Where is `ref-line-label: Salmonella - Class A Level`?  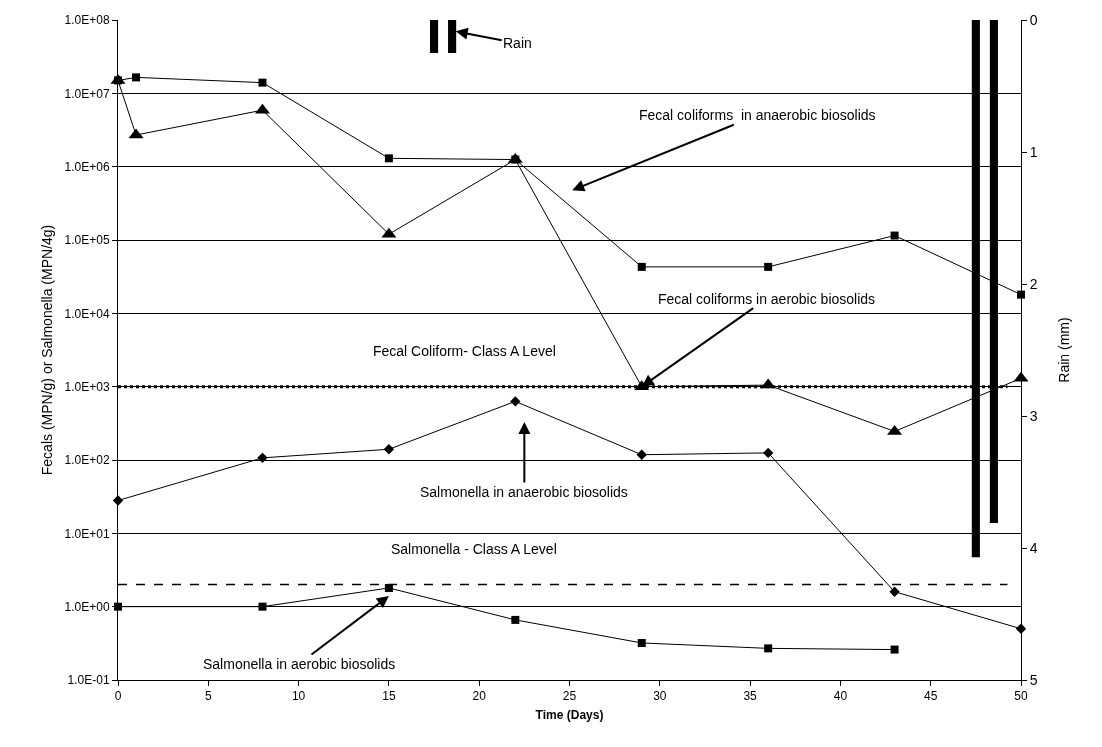 ref-line-label: Salmonella - Class A Level is located at coordinates (474, 549).